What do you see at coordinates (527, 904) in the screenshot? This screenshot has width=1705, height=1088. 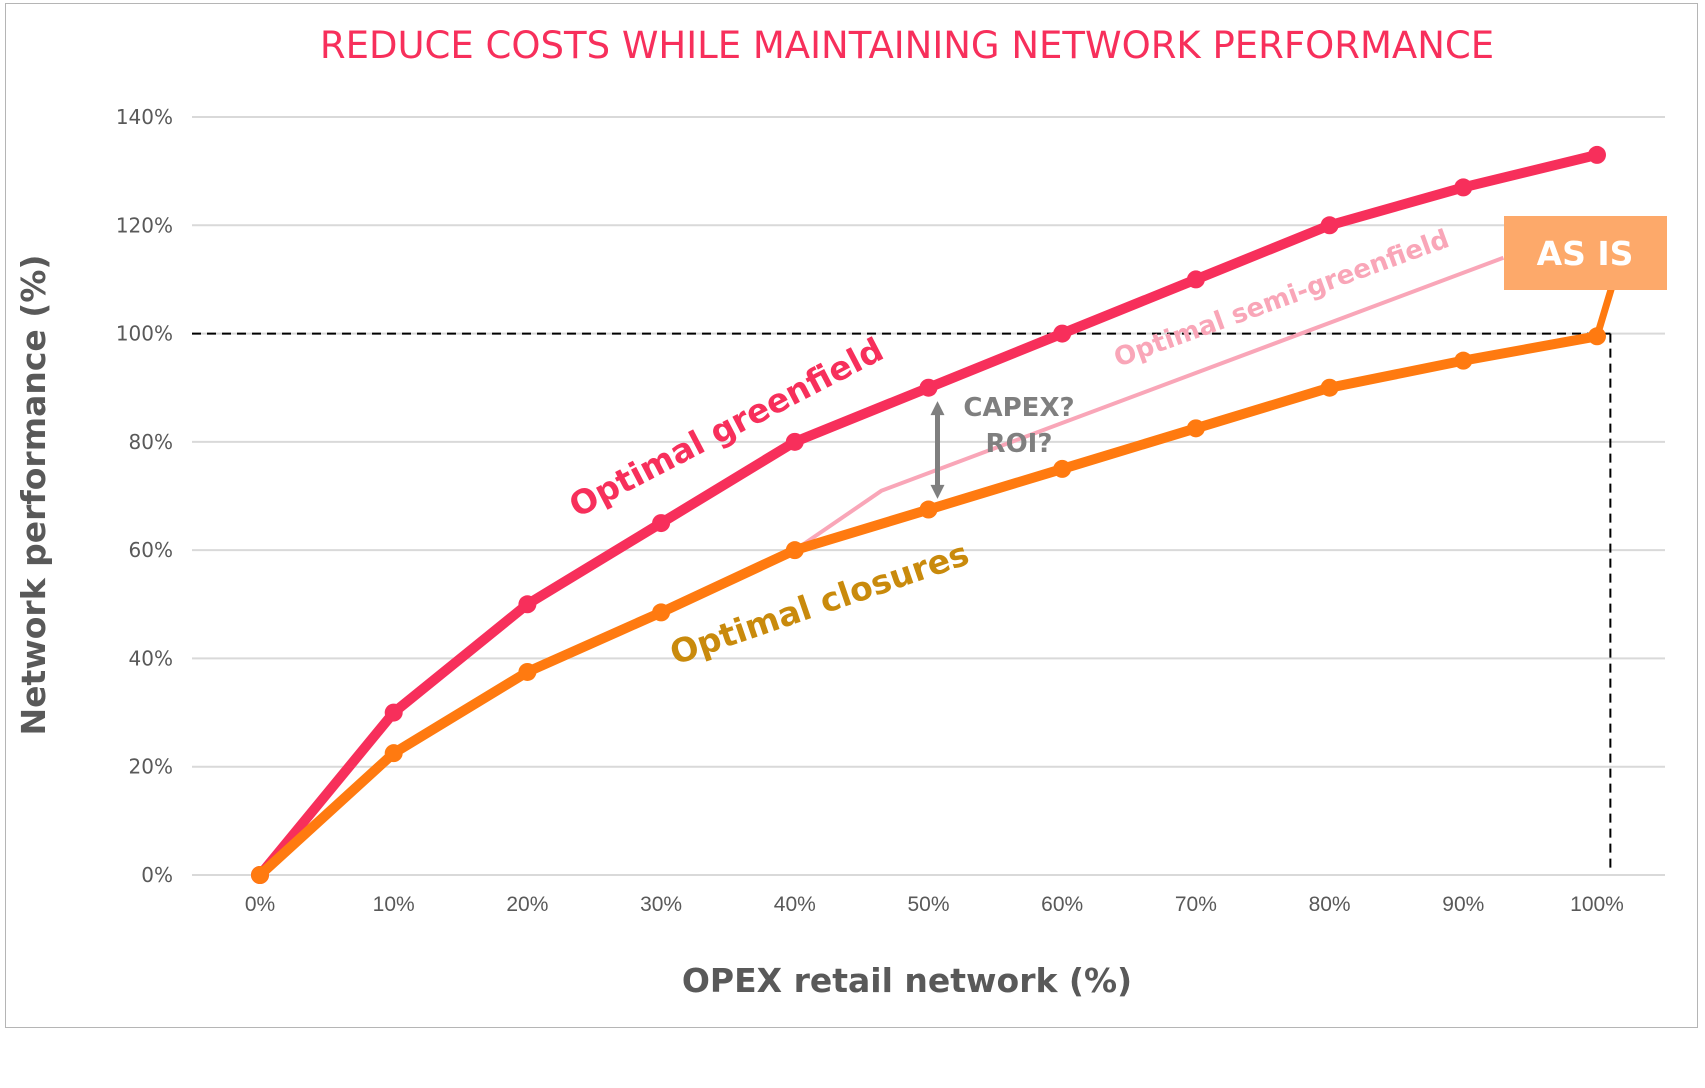 I see `x-tick-label: 20%` at bounding box center [527, 904].